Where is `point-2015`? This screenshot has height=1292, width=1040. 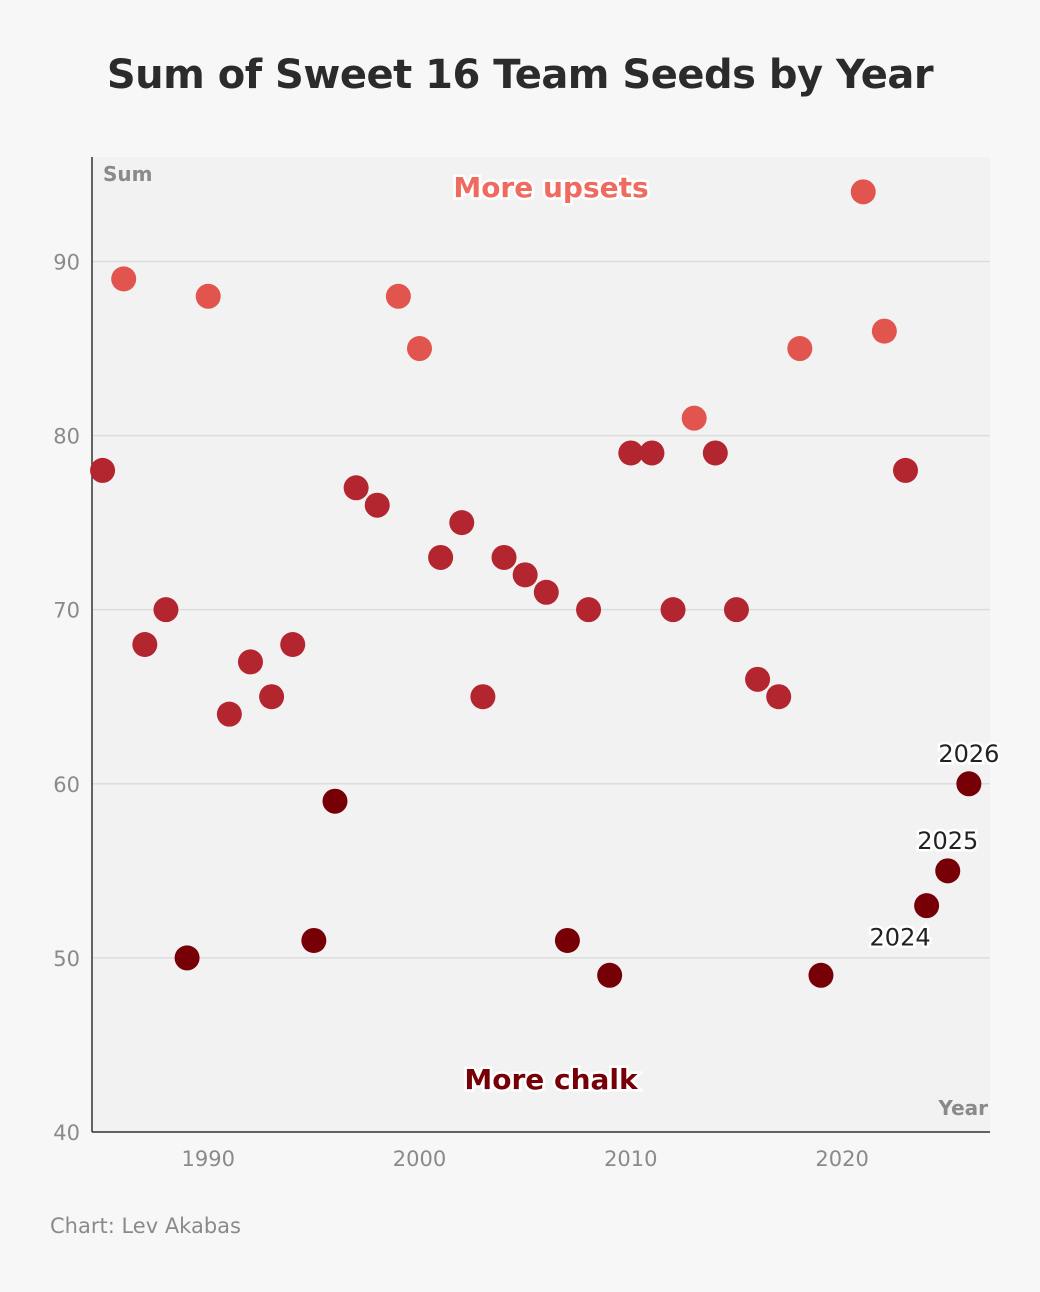
point-2015 is located at coordinates (736, 610).